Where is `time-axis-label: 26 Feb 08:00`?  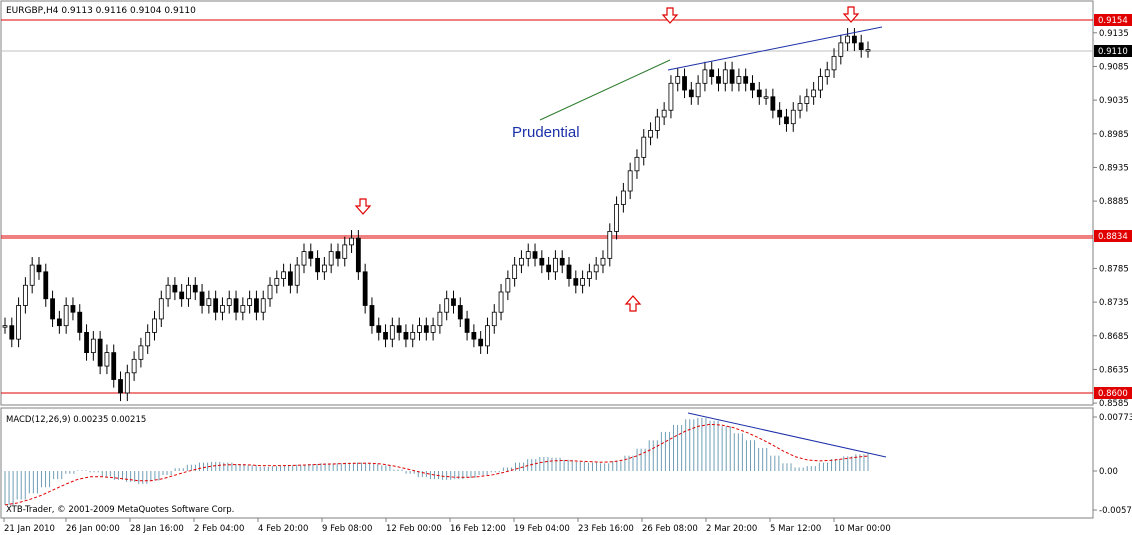
time-axis-label: 26 Feb 08:00 is located at coordinates (670, 529).